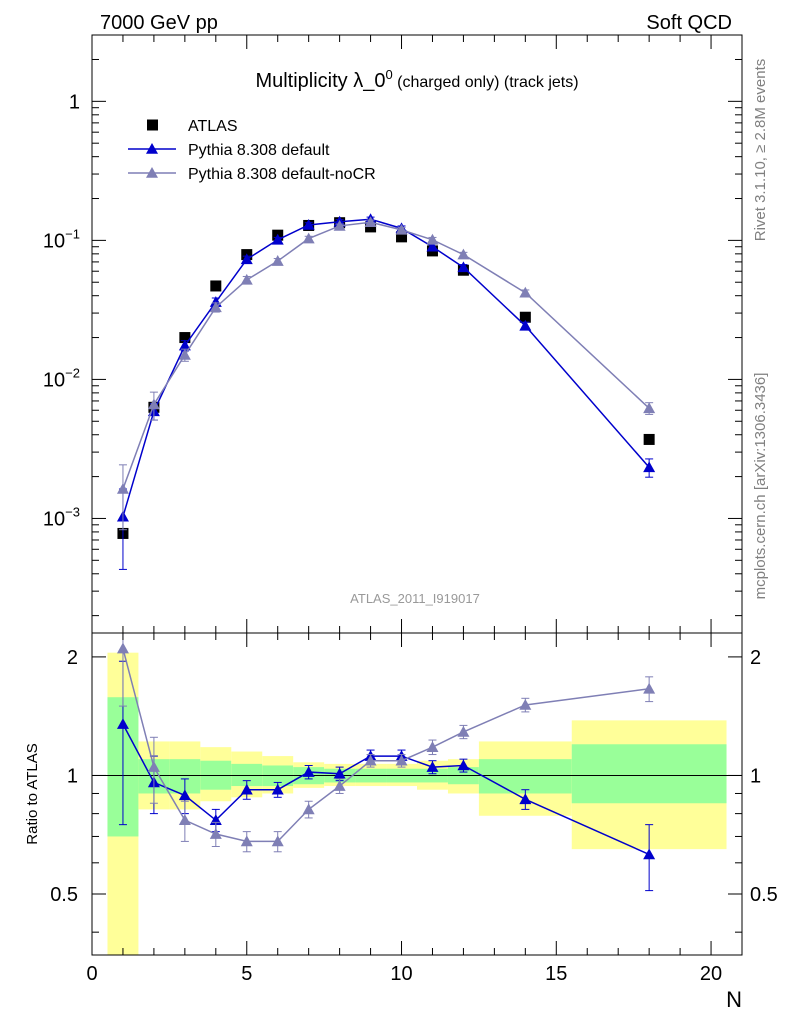  Describe the element at coordinates (72, 372) in the screenshot. I see `y-tick-exponent: −2` at that location.